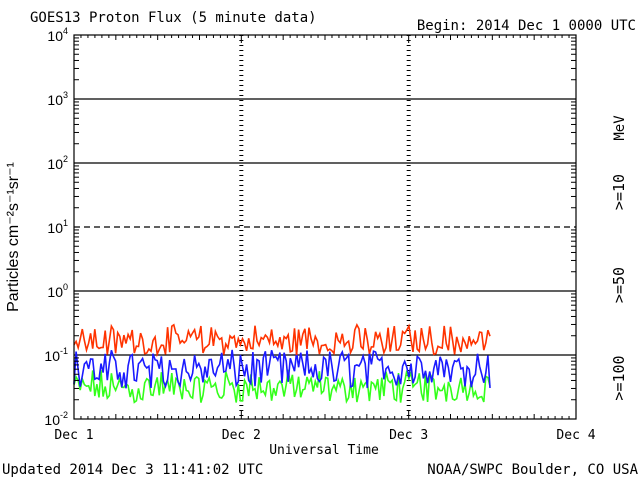 The image size is (640, 480). I want to click on chart-title: GOES13 Proton Flux (5 minute data), so click(173, 18).